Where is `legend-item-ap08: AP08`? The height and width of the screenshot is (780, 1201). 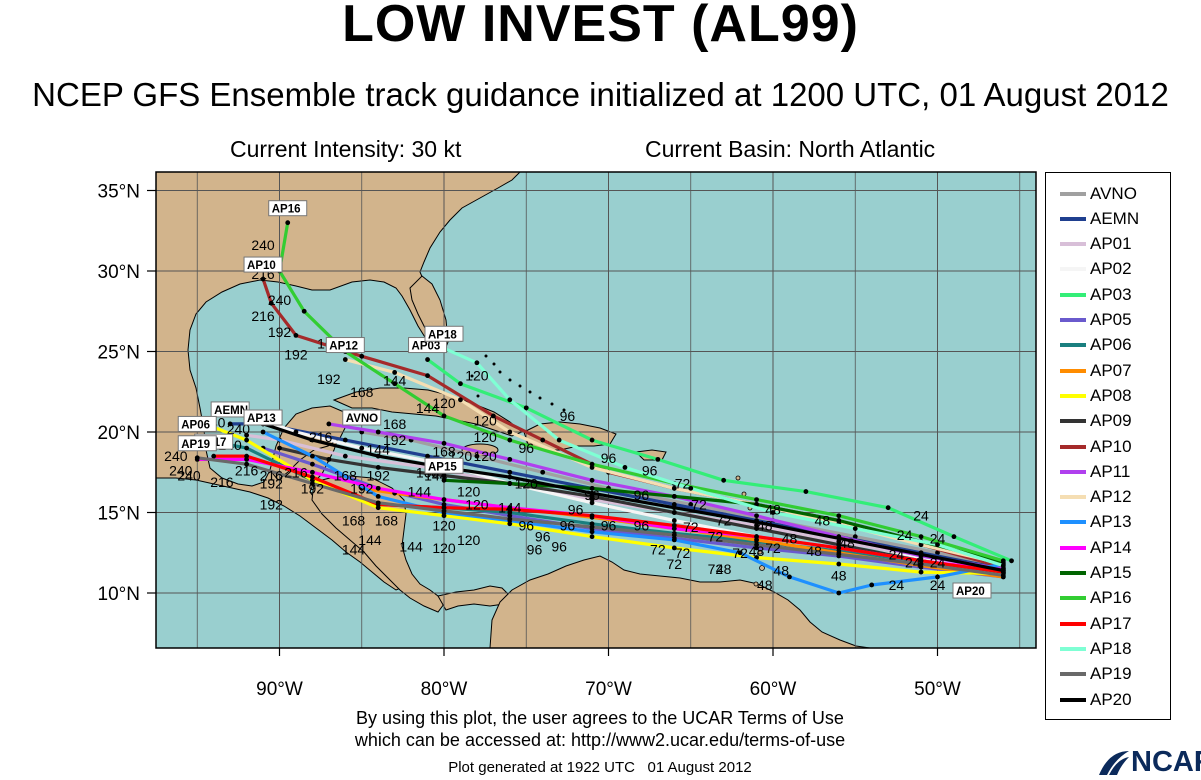
legend-item-ap08: AP08 is located at coordinates (1096, 395).